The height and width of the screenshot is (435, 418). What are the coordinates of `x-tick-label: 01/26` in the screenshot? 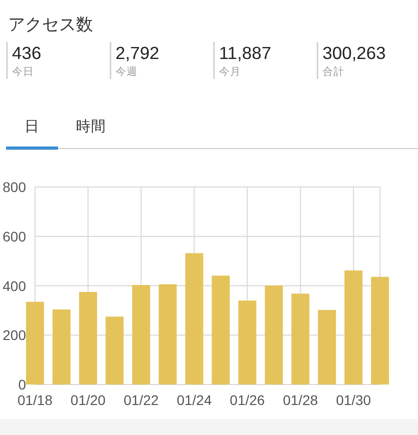 It's located at (248, 400).